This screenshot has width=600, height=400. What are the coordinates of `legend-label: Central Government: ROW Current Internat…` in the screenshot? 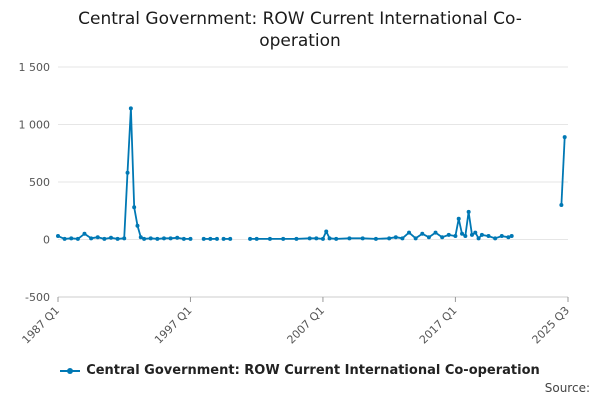 It's located at (313, 370).